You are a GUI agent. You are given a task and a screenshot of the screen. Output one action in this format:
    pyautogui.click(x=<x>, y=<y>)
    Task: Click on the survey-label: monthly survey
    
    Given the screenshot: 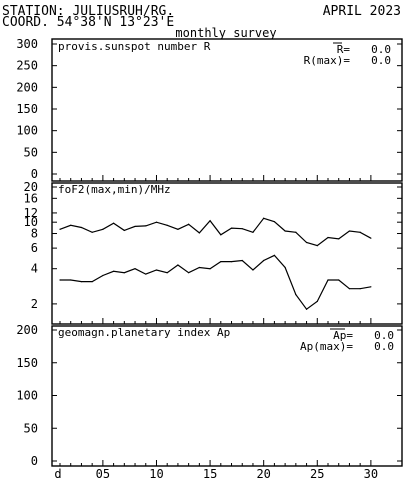 What is the action you would take?
    pyautogui.click(x=225, y=33)
    